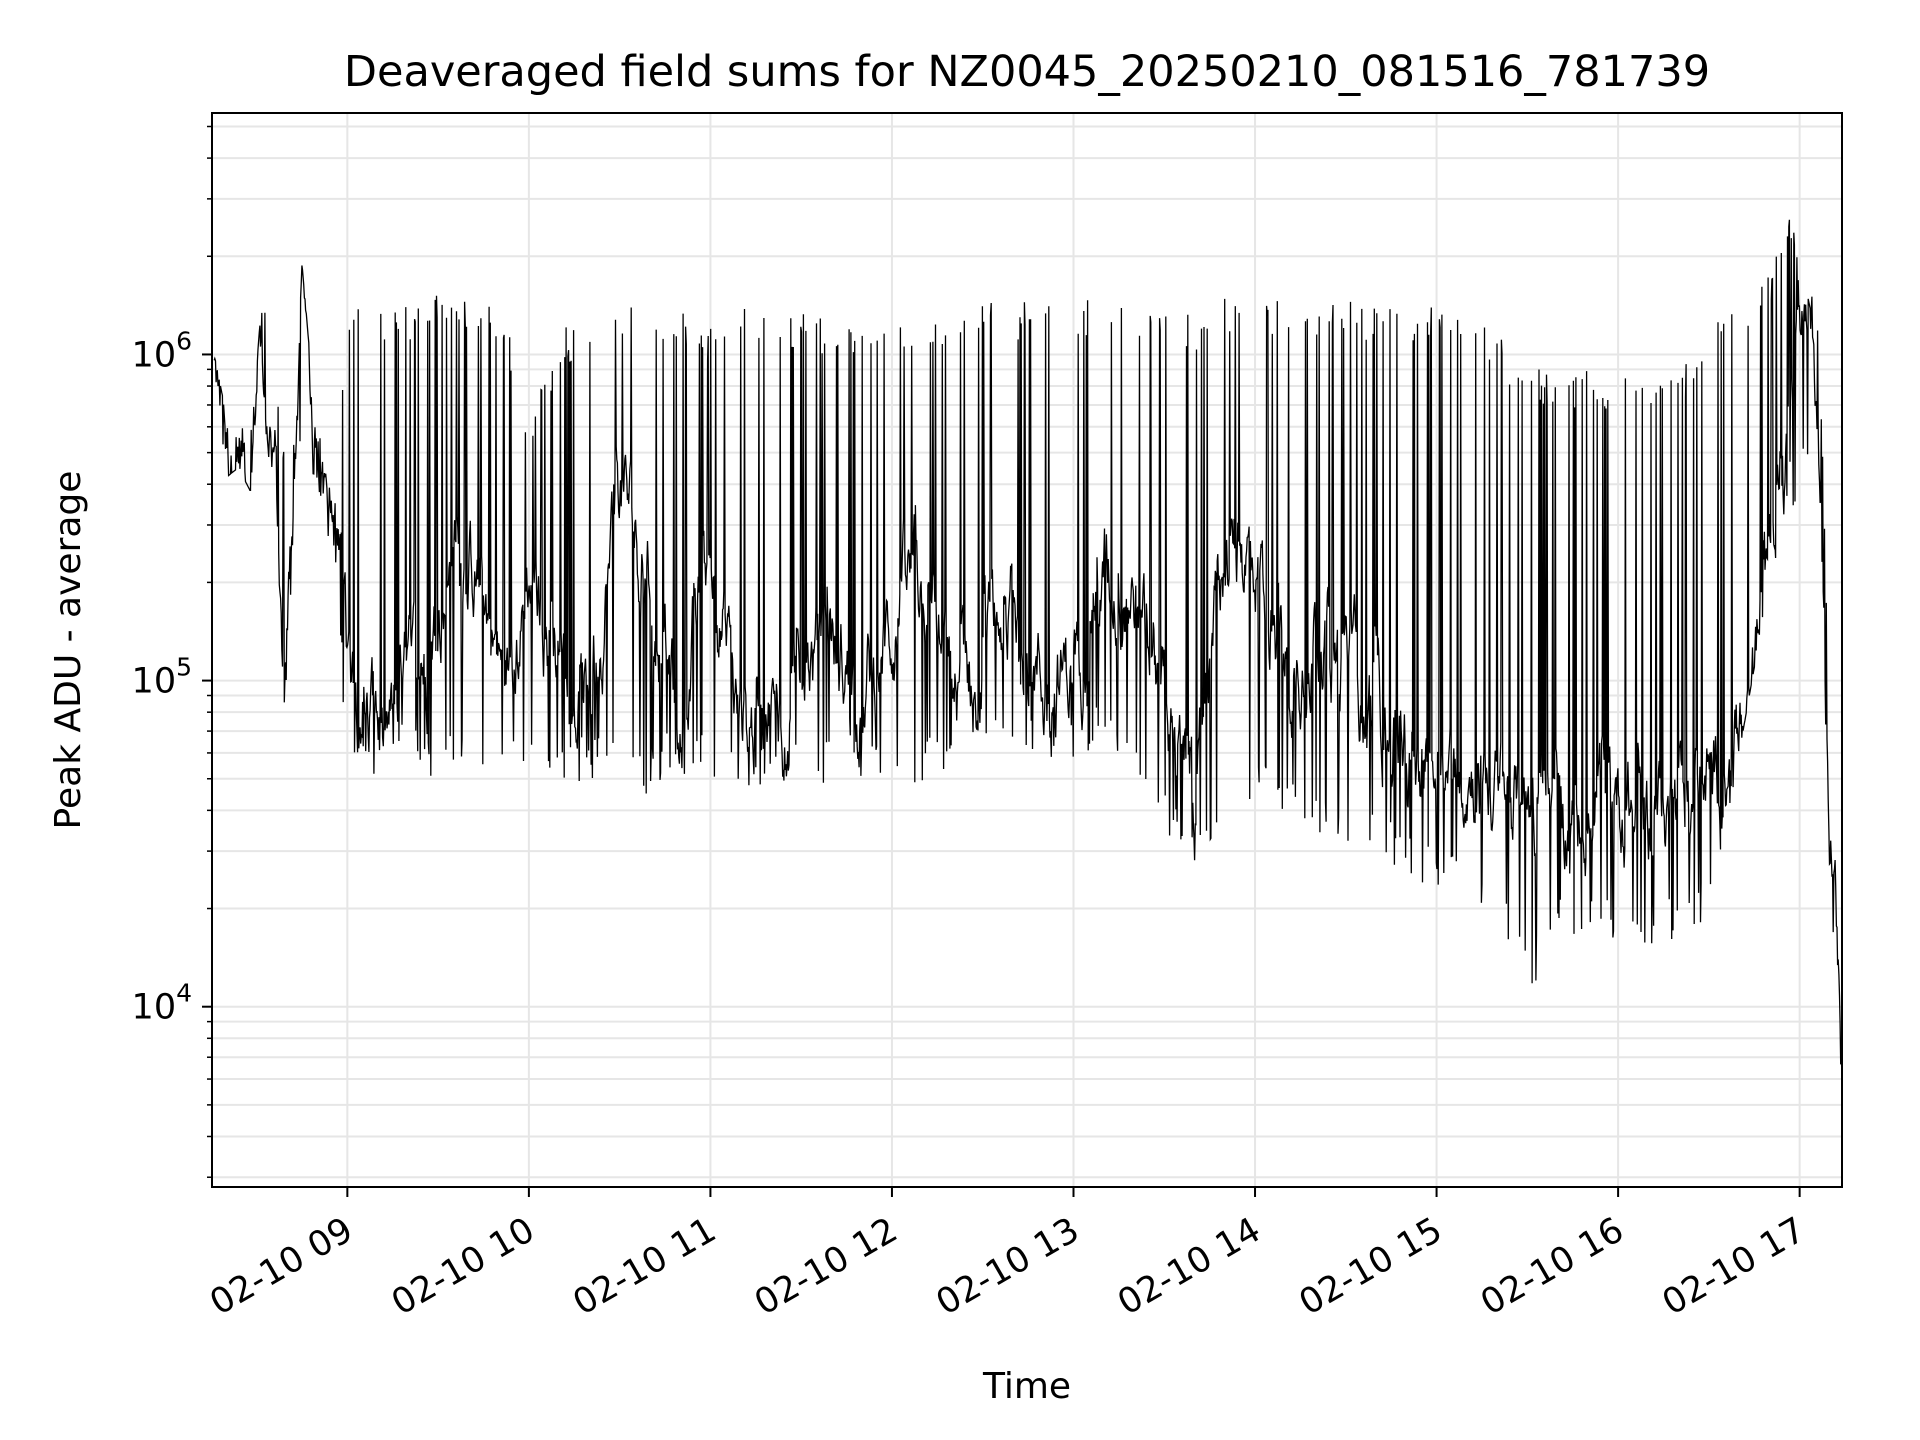 The image size is (1920, 1440). Describe the element at coordinates (1026, 1386) in the screenshot. I see `x-axis-label: Time` at that location.